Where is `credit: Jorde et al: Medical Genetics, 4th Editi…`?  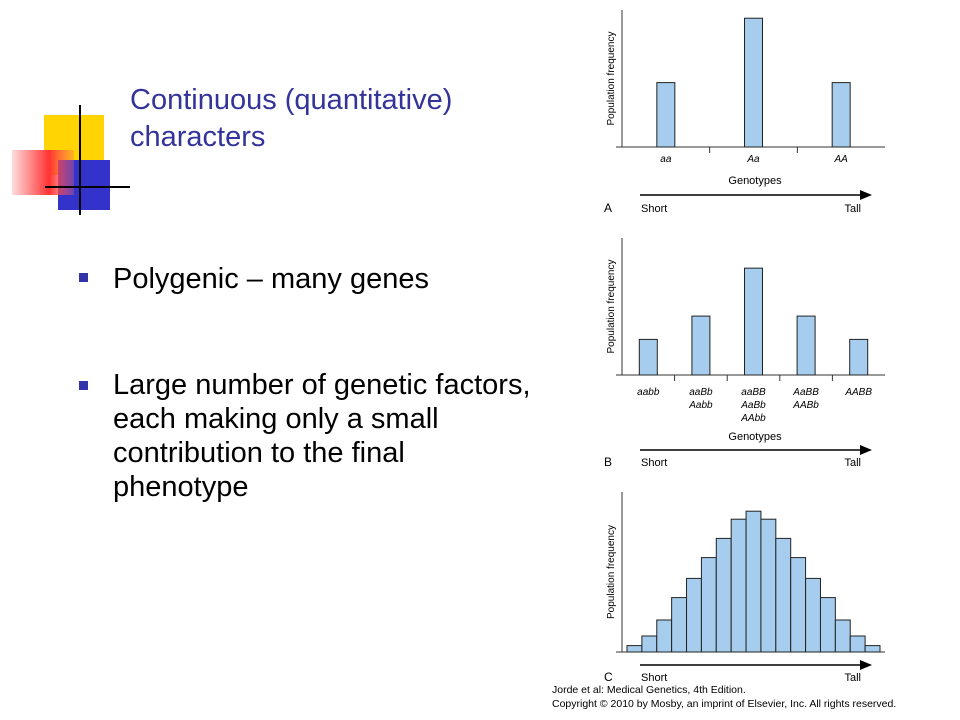 credit: Jorde et al: Medical Genetics, 4th Editi… is located at coordinates (724, 697).